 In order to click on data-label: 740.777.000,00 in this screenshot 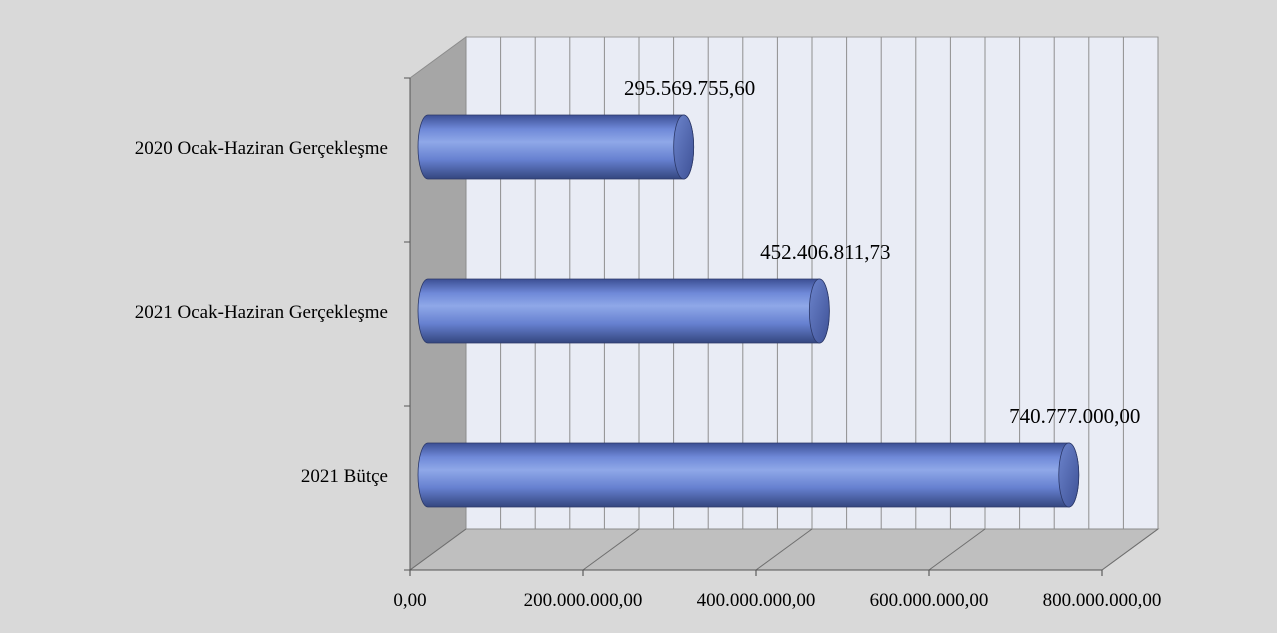, I will do `click(1074, 416)`.